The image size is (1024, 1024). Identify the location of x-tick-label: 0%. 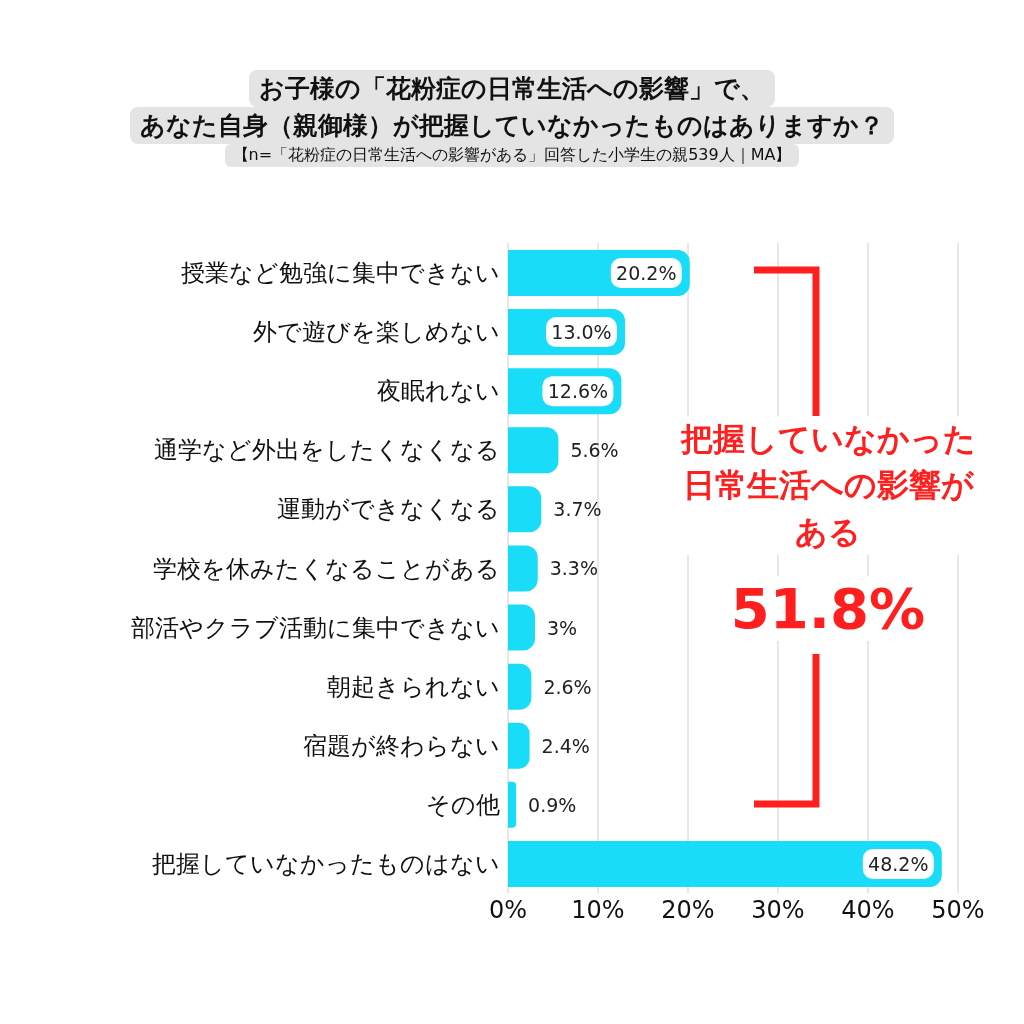
(508, 910).